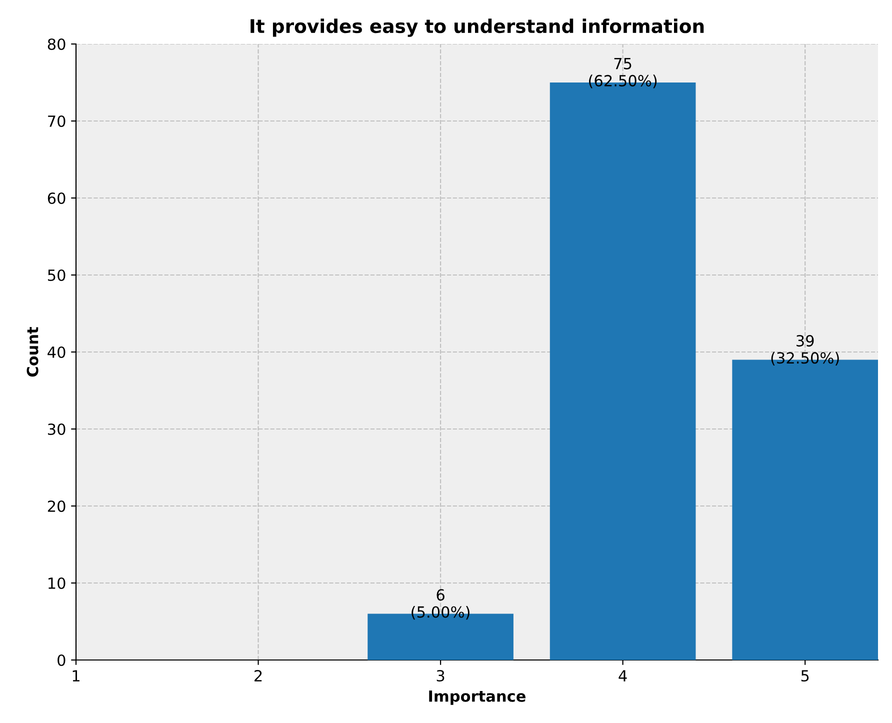  What do you see at coordinates (57, 583) in the screenshot?
I see `y-tick-label: 10` at bounding box center [57, 583].